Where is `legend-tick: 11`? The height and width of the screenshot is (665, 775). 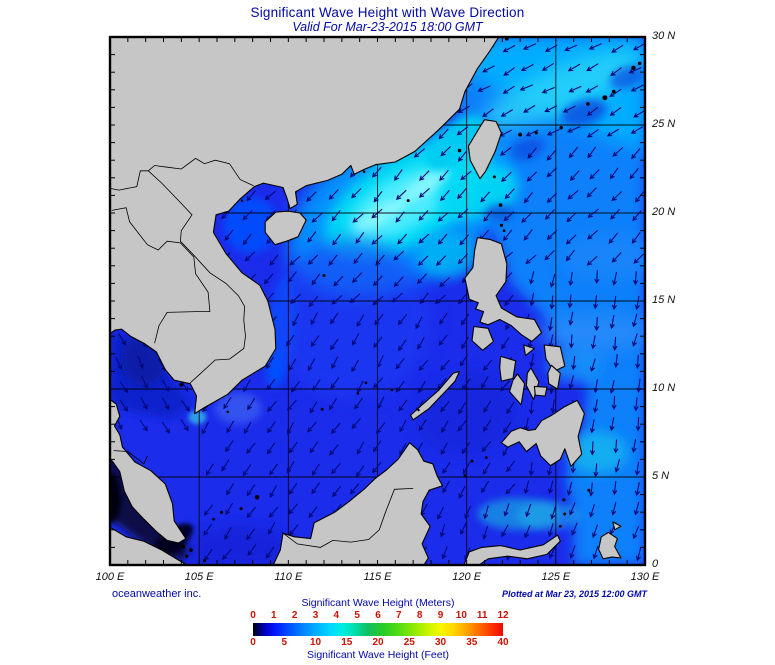 legend-tick: 11 is located at coordinates (482, 615).